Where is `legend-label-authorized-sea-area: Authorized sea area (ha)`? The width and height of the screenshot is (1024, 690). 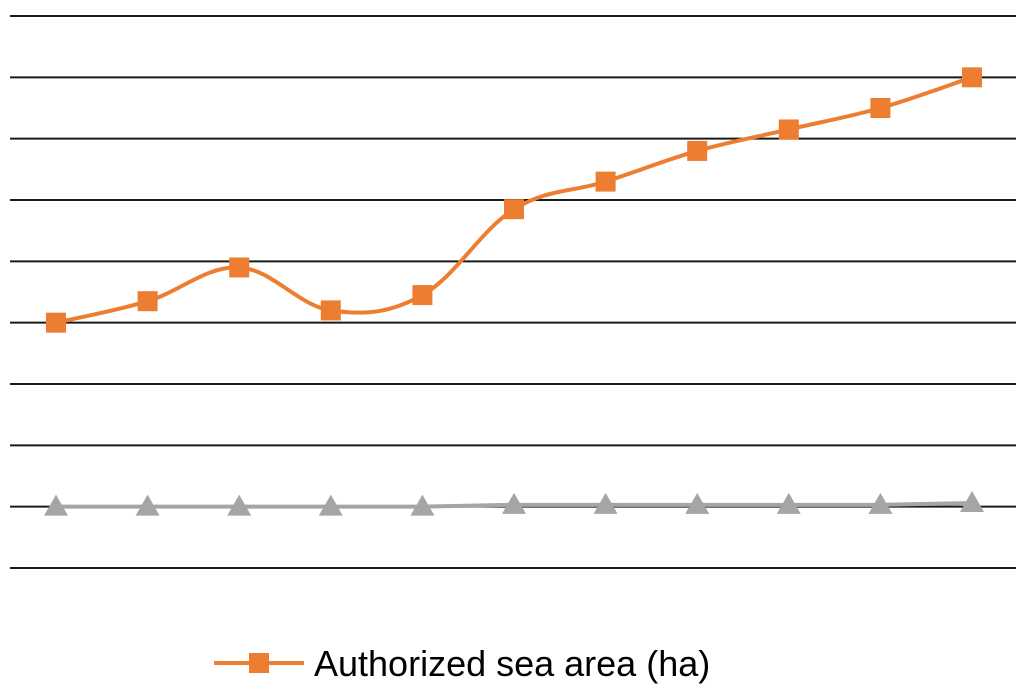
legend-label-authorized-sea-area: Authorized sea area (ha) is located at coordinates (512, 663).